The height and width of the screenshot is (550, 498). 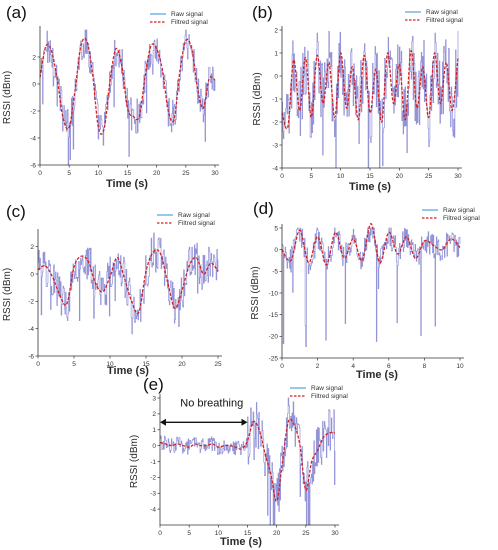 What do you see at coordinates (262, 12) in the screenshot?
I see `panel-label: (b)` at bounding box center [262, 12].